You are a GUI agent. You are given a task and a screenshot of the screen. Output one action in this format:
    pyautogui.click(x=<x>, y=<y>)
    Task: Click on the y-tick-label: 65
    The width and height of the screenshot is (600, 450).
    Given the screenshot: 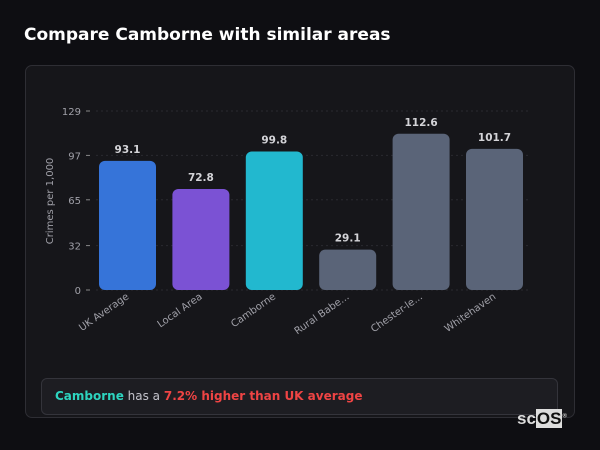 What is the action you would take?
    pyautogui.click(x=74, y=201)
    